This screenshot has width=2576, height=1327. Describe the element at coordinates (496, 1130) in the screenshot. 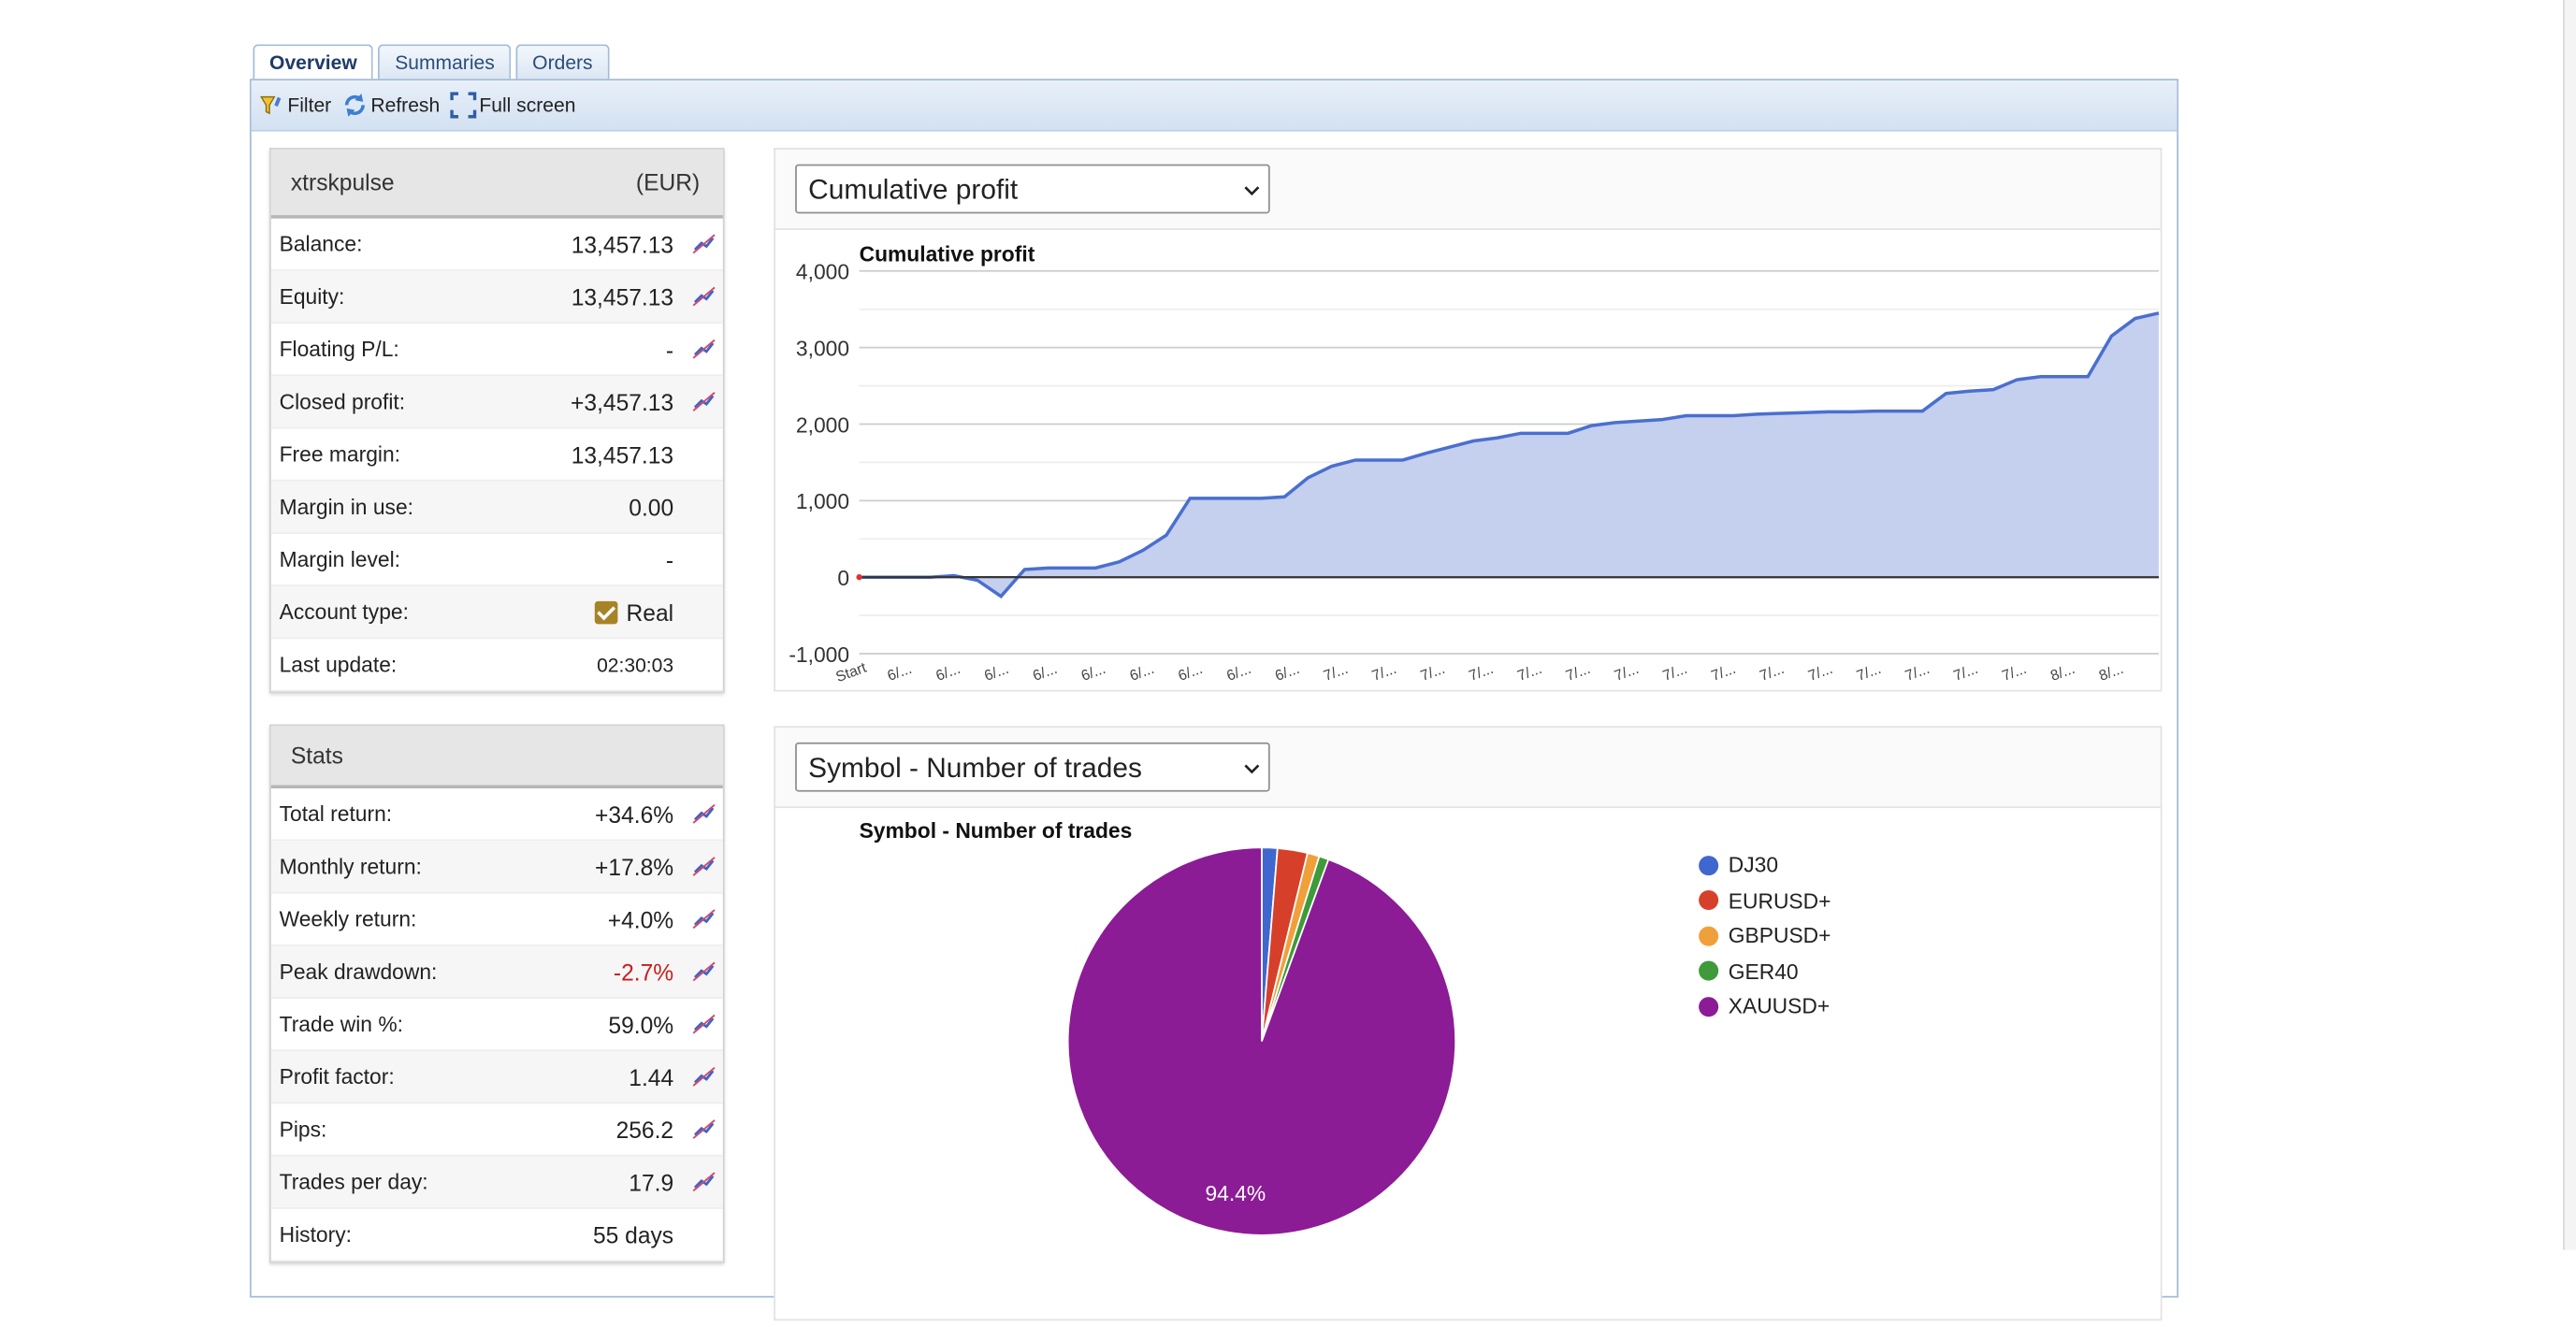

I see `stat-row: Pips: 256.2` at that location.